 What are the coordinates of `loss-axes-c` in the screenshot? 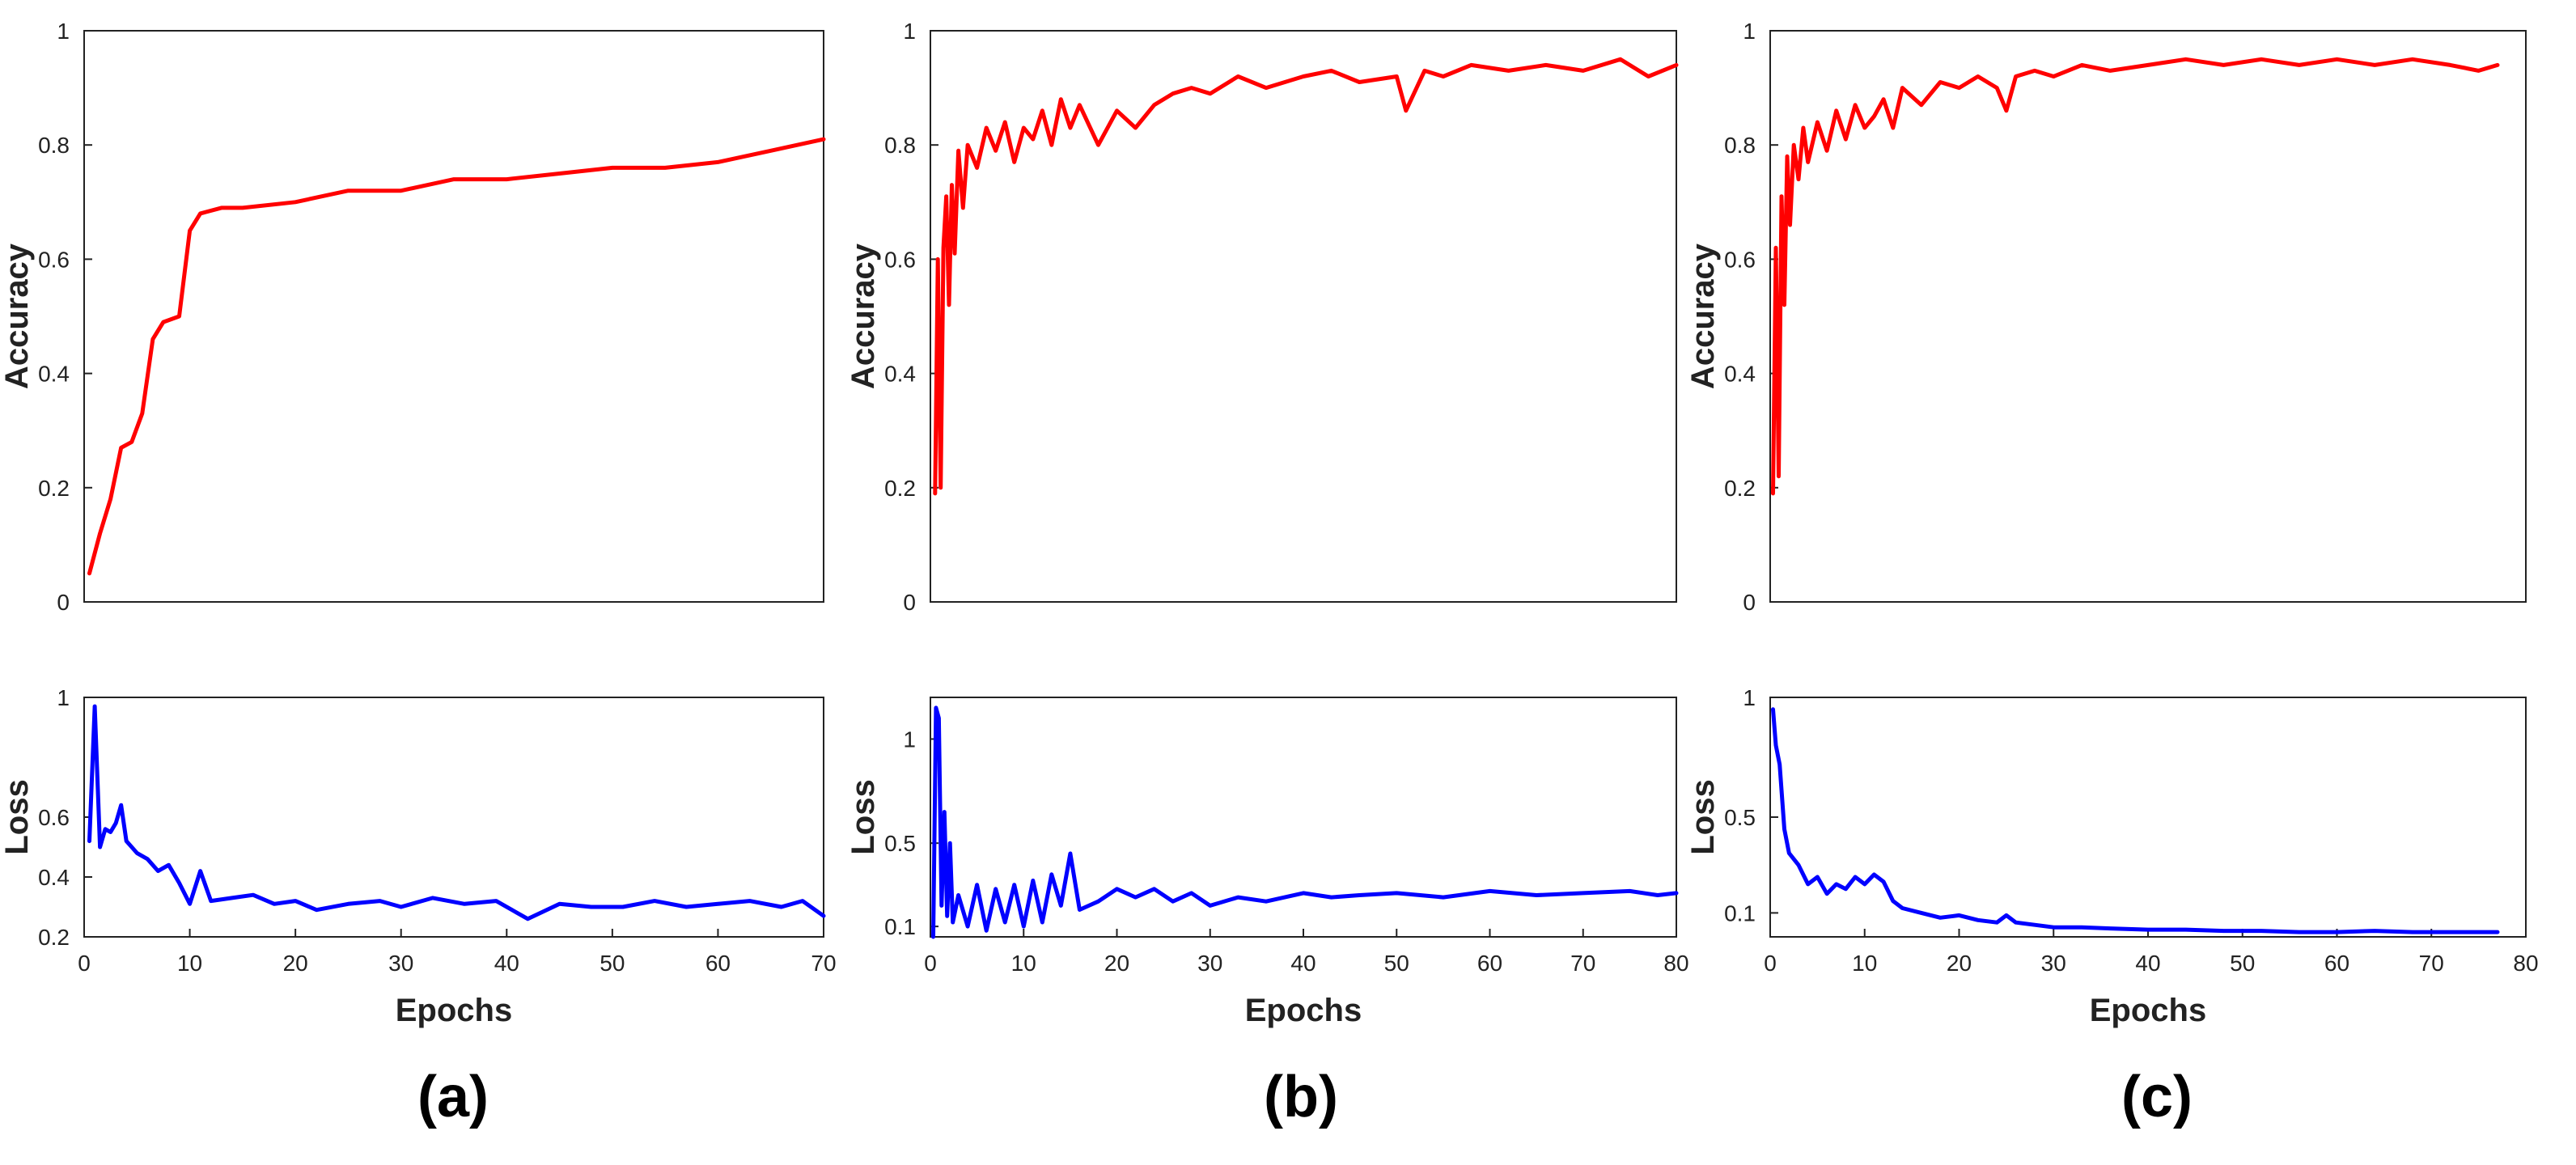 It's located at (2148, 818).